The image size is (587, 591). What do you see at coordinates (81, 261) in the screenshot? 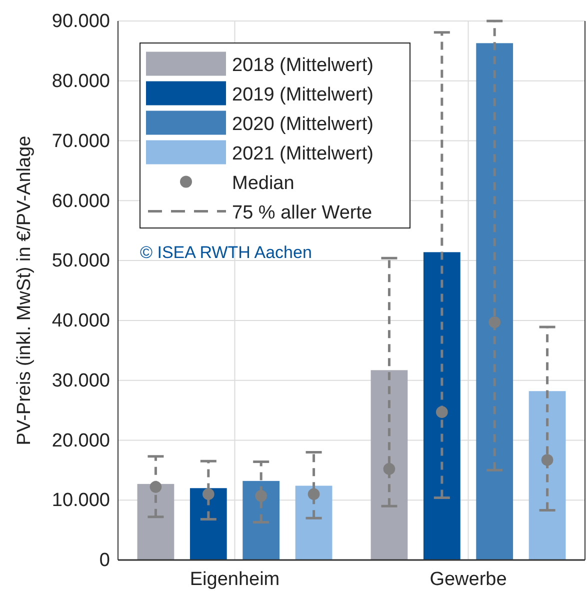
I see `y-tick-label: 50.000` at bounding box center [81, 261].